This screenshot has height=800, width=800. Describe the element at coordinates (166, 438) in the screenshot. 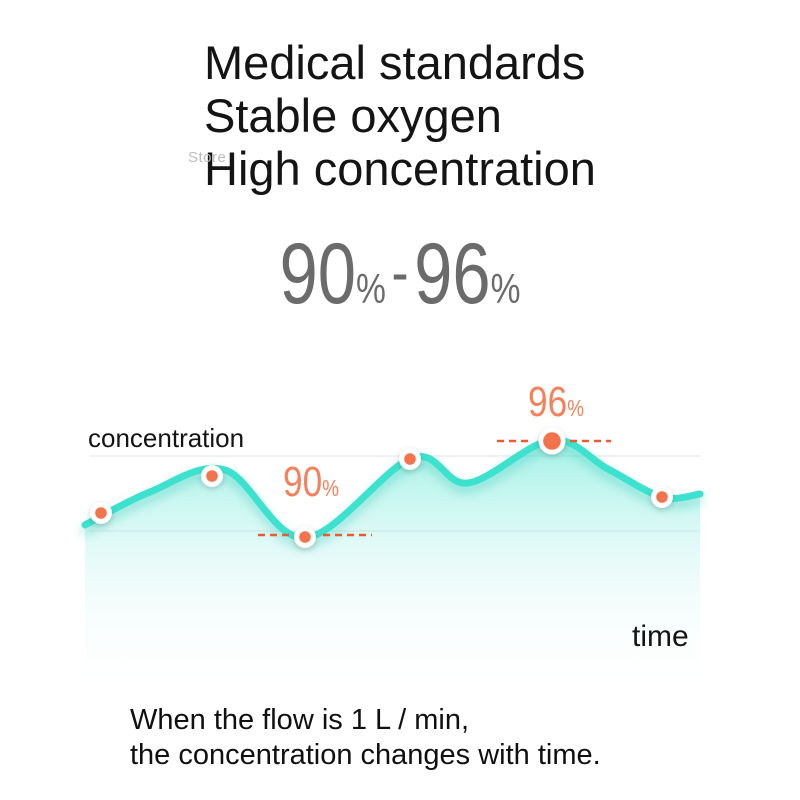

I see `y-axis-label: concentration` at that location.